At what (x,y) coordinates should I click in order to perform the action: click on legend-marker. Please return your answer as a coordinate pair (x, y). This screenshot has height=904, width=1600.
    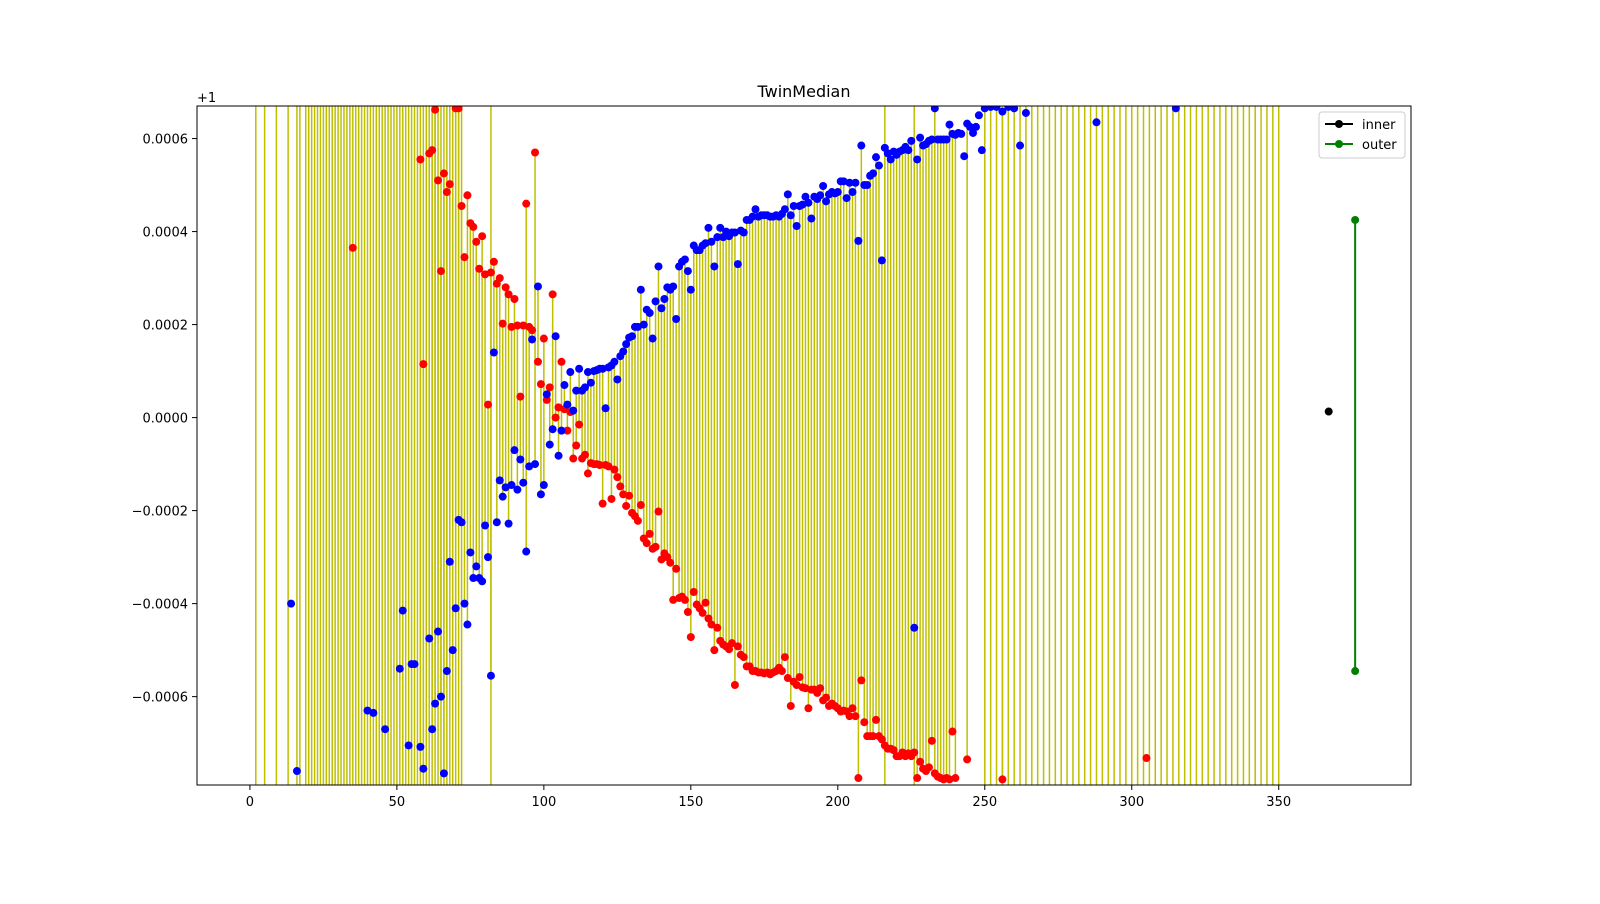
    Looking at the image, I should click on (1339, 124).